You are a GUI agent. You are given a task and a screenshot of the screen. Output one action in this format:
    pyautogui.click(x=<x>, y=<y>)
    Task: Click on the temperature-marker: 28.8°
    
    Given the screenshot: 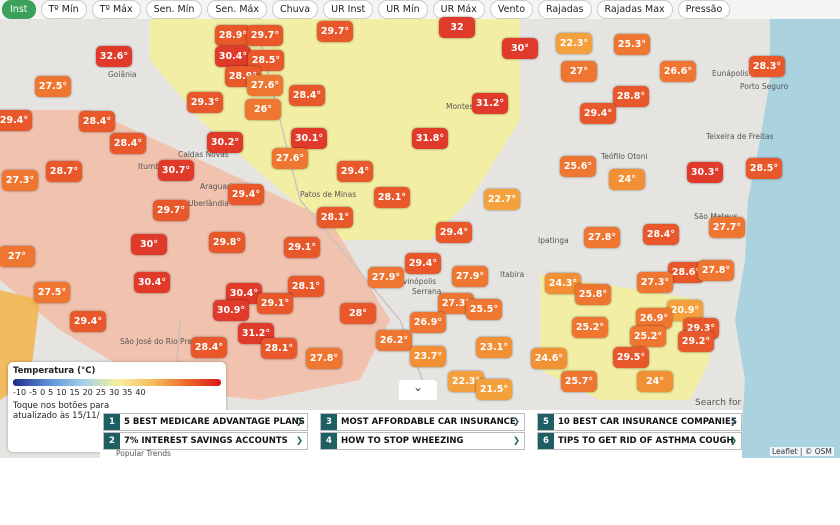 What is the action you would take?
    pyautogui.click(x=631, y=96)
    